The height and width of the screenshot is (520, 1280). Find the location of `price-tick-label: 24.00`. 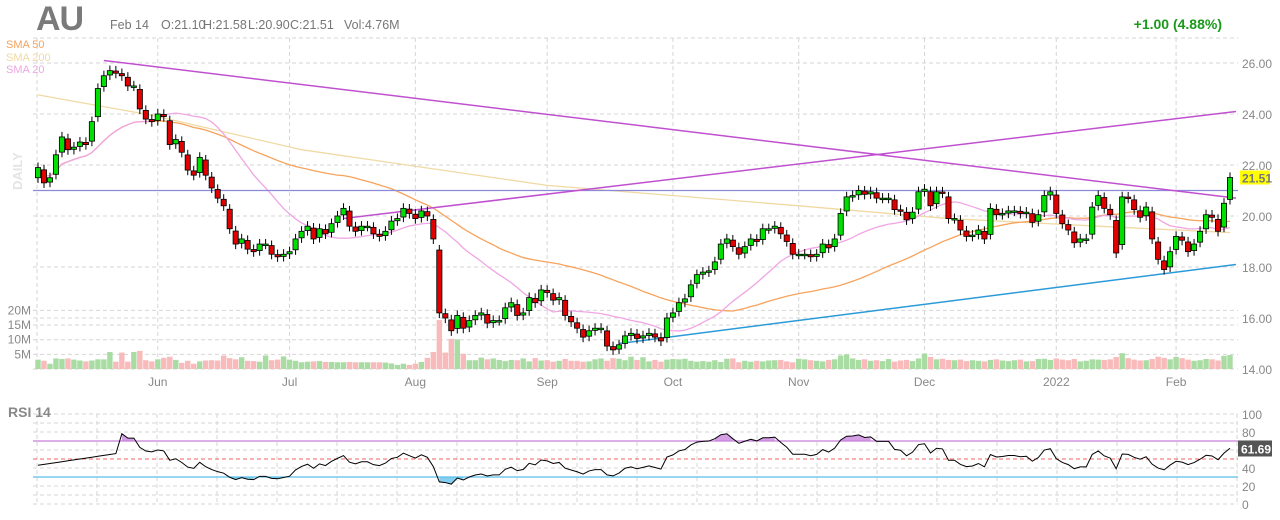

price-tick-label: 24.00 is located at coordinates (1257, 115).